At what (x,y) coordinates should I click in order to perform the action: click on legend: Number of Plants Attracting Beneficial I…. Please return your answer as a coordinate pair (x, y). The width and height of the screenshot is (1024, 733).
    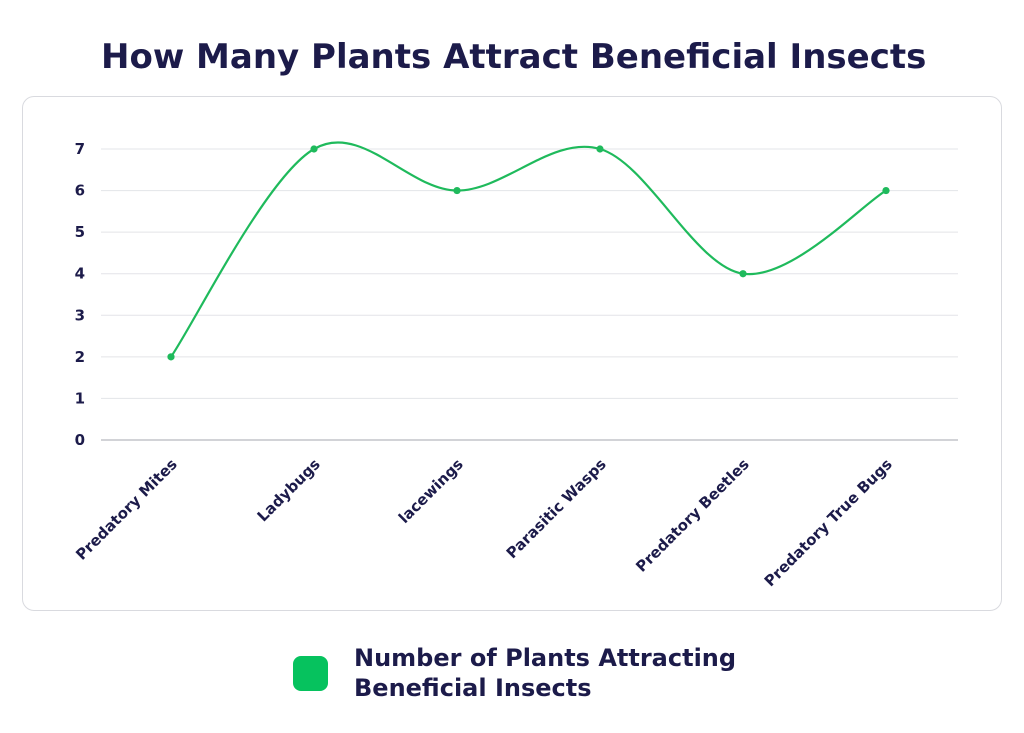
    Looking at the image, I should click on (533, 673).